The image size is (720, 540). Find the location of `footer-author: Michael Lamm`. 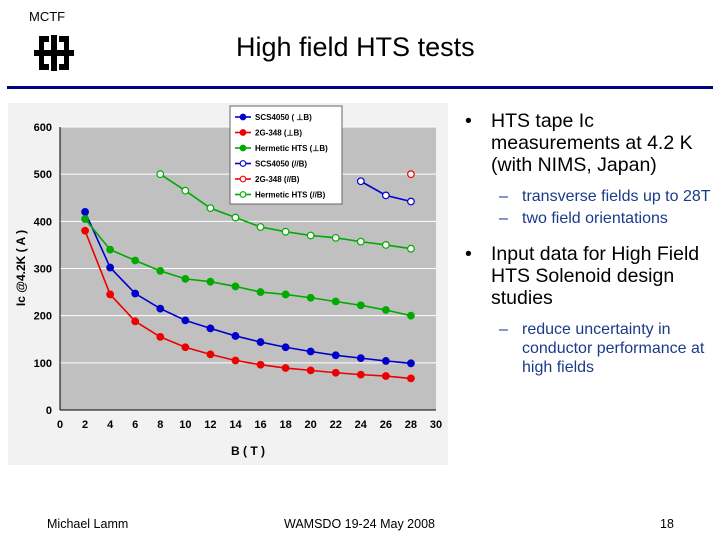

footer-author: Michael Lamm is located at coordinates (88, 524).